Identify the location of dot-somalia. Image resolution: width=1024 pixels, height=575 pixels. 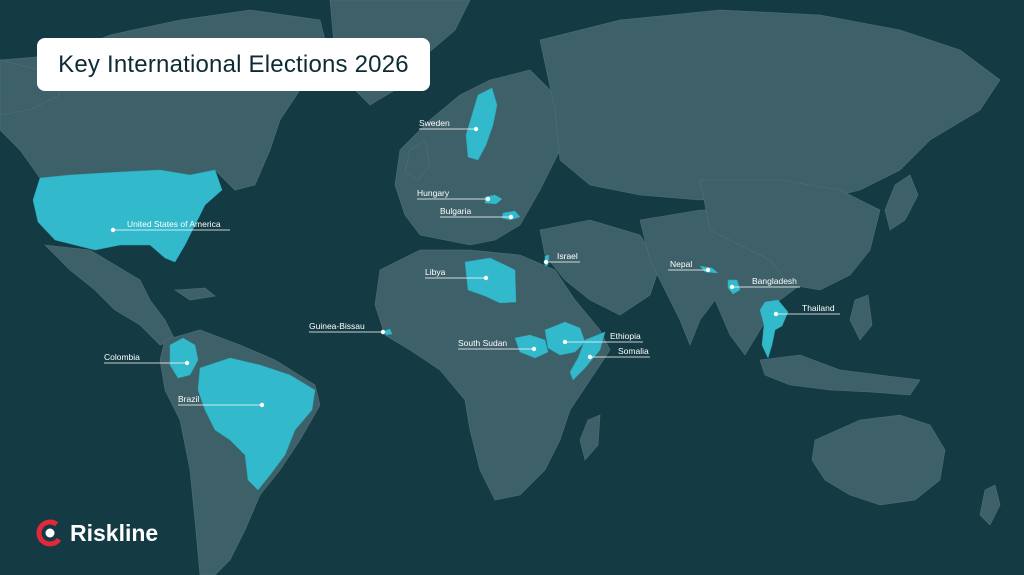
(590, 357).